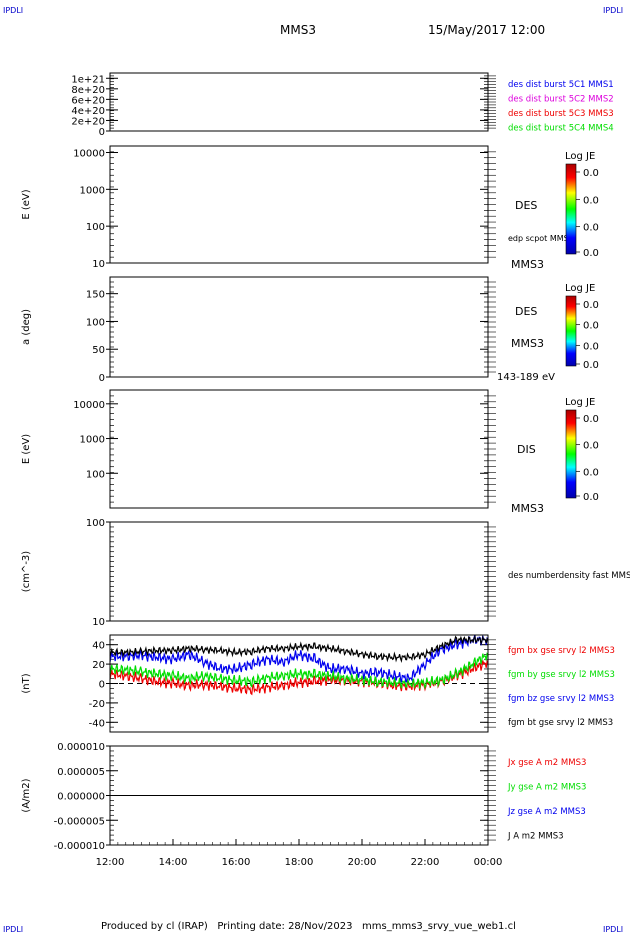 The height and width of the screenshot is (934, 630). What do you see at coordinates (362, 862) in the screenshot?
I see `x-tick-label: 20:00` at bounding box center [362, 862].